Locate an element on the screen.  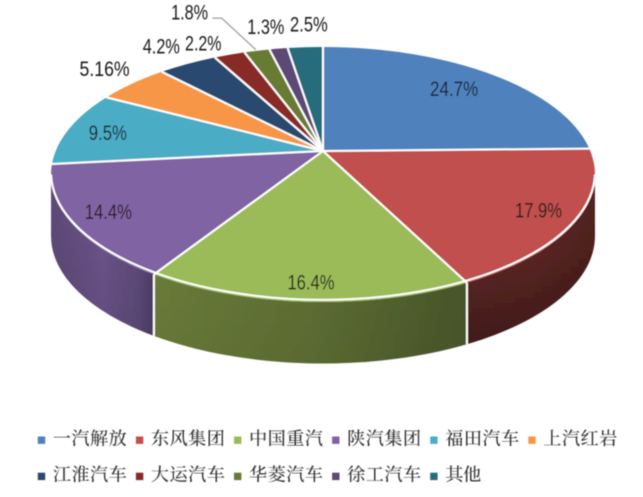
svg-text: 9.5% is located at coordinates (108, 133).